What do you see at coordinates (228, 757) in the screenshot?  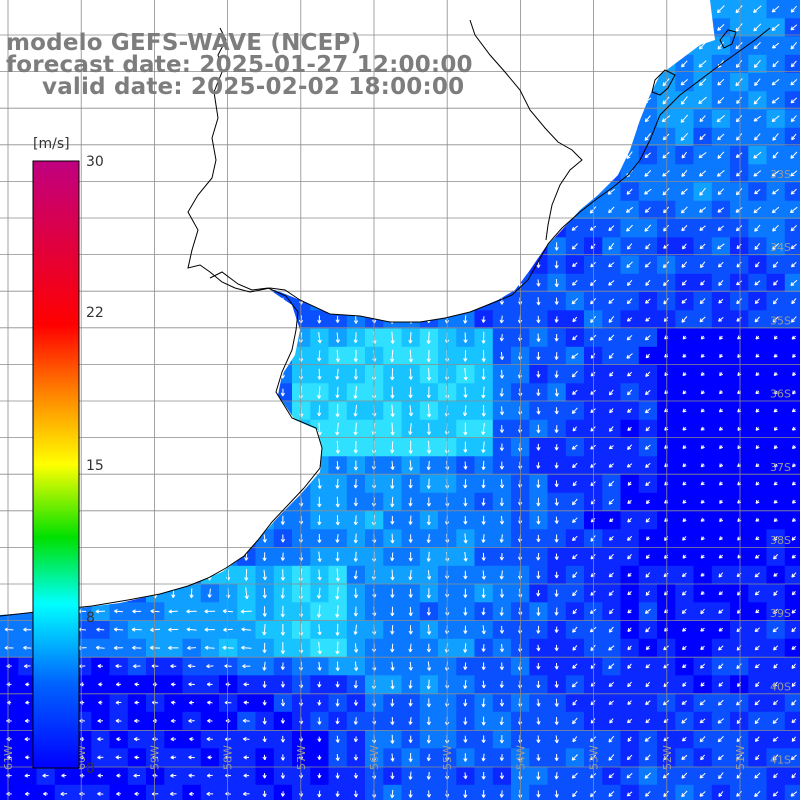 I see `longitude-label: 58W` at bounding box center [228, 757].